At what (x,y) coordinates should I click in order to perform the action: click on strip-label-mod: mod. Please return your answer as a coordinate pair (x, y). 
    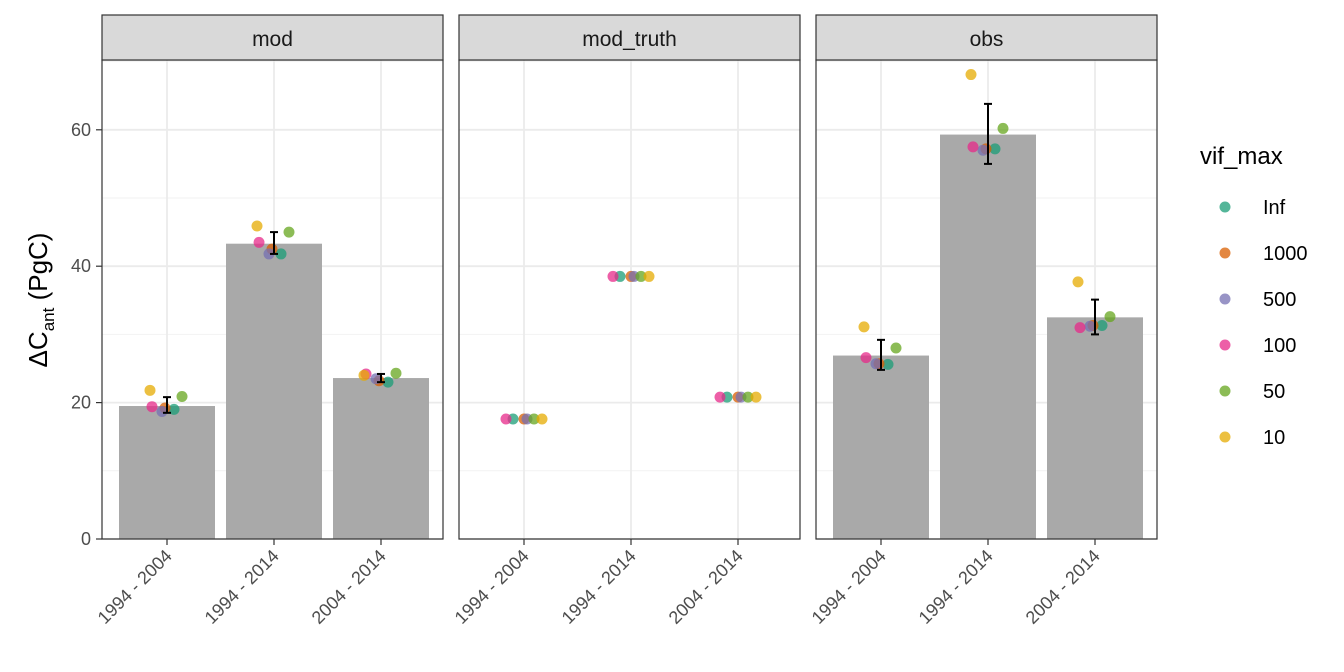
    Looking at the image, I should click on (272, 39).